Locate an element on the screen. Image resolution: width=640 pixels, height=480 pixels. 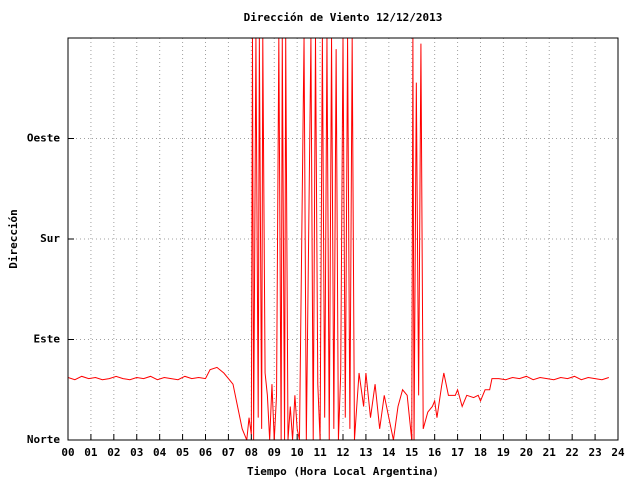
x-tick-label: 21 is located at coordinates (550, 452).